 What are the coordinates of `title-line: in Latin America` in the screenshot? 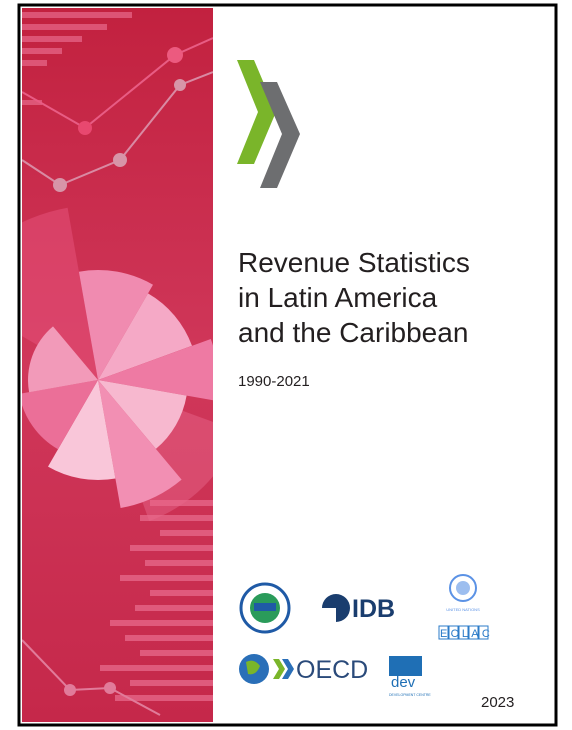 It's located at (338, 297).